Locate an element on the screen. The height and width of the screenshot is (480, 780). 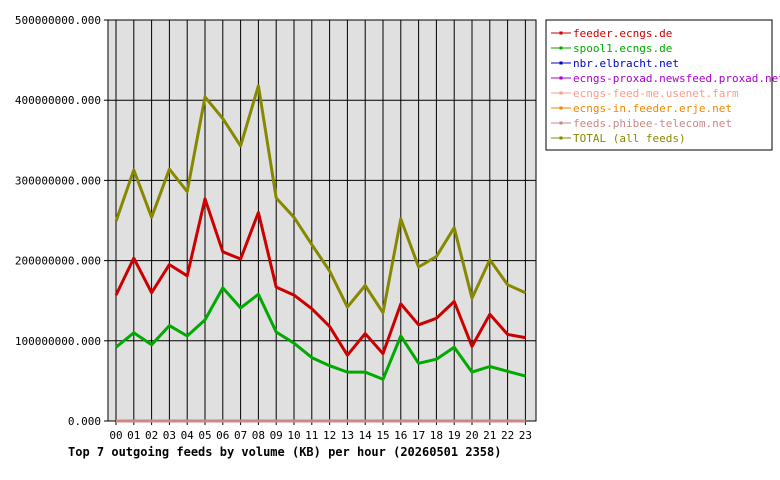
legend-label: ecngs-in.feeder.erje.net is located at coordinates (652, 108).